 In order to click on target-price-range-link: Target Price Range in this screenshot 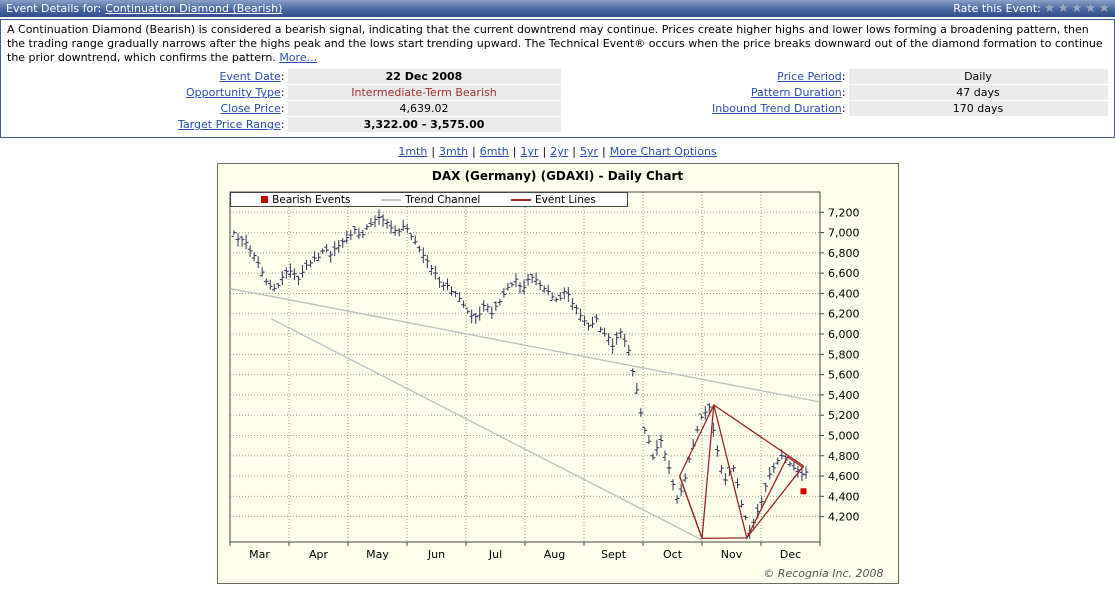, I will do `click(229, 124)`.